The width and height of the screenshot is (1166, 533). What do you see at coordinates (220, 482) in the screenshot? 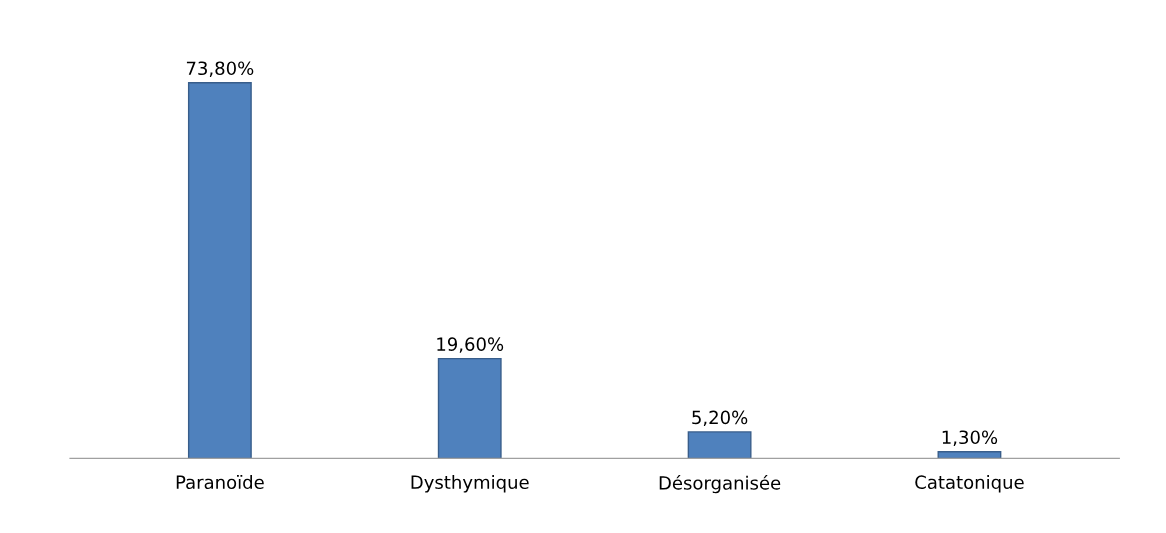
I see `x-tick-label: Paranoïde` at bounding box center [220, 482].